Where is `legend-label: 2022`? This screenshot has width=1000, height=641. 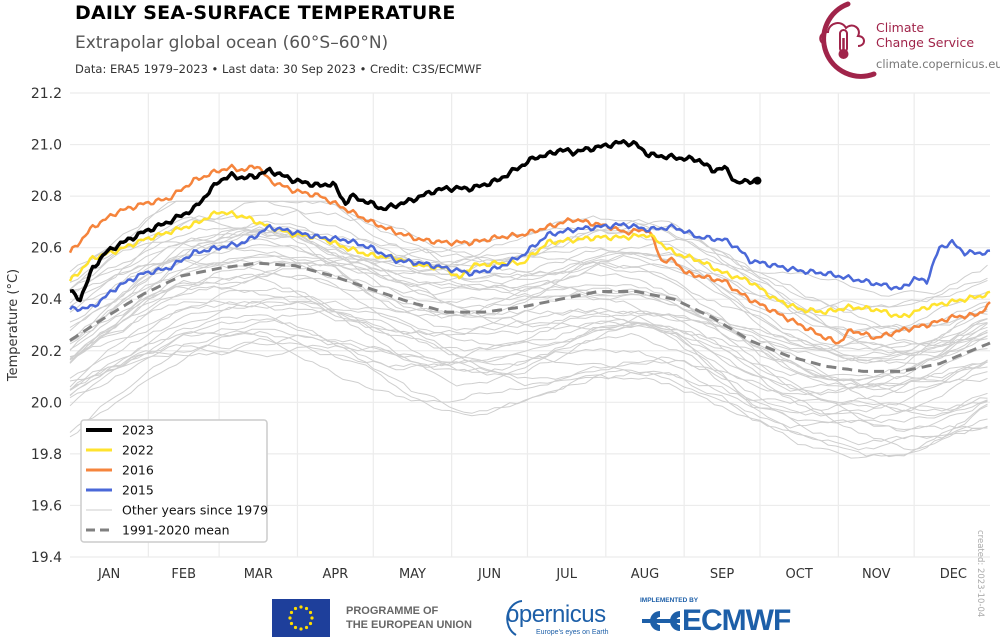
legend-label: 2022 is located at coordinates (138, 450).